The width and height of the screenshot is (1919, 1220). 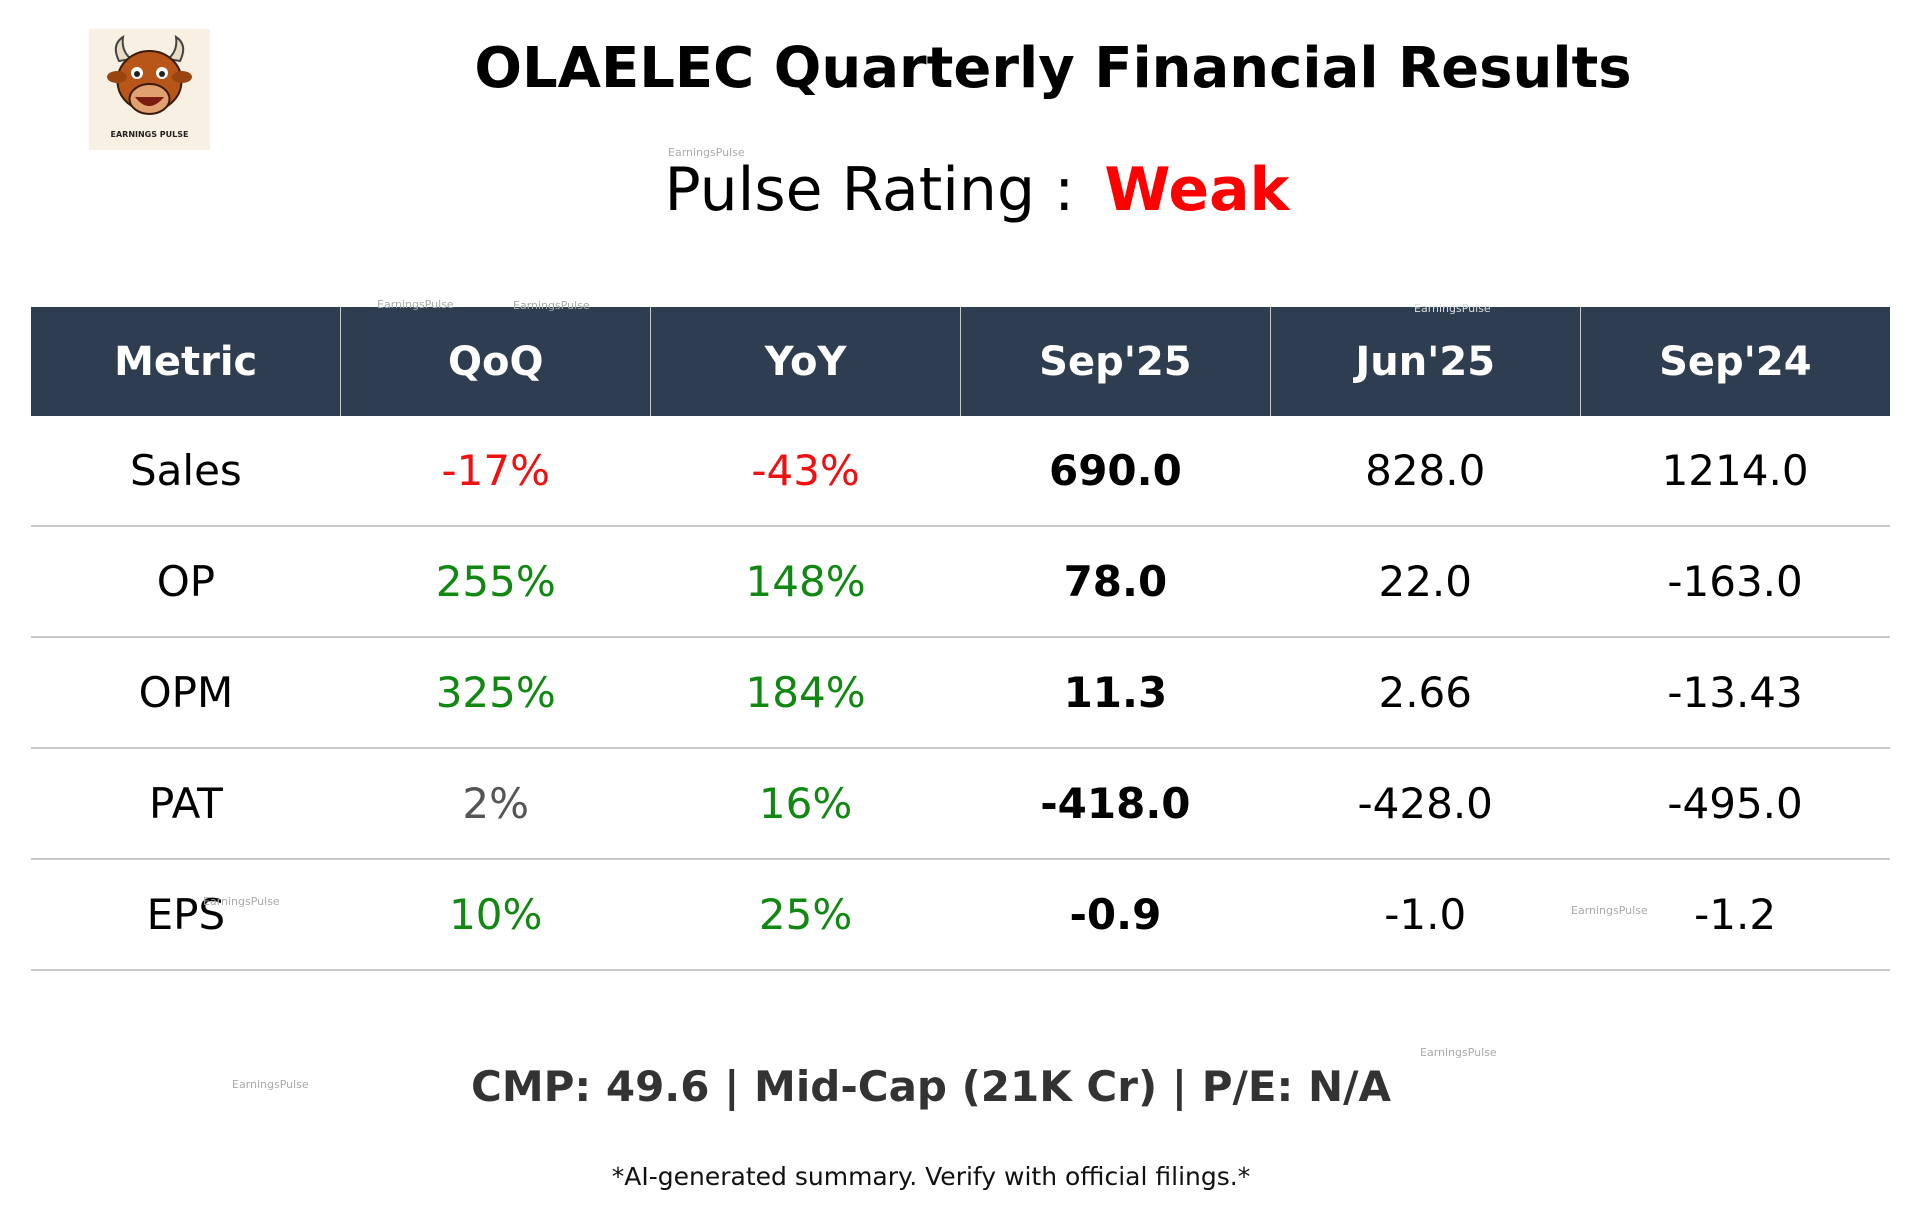 I want to click on table-cell: 828.0, so click(x=1425, y=471).